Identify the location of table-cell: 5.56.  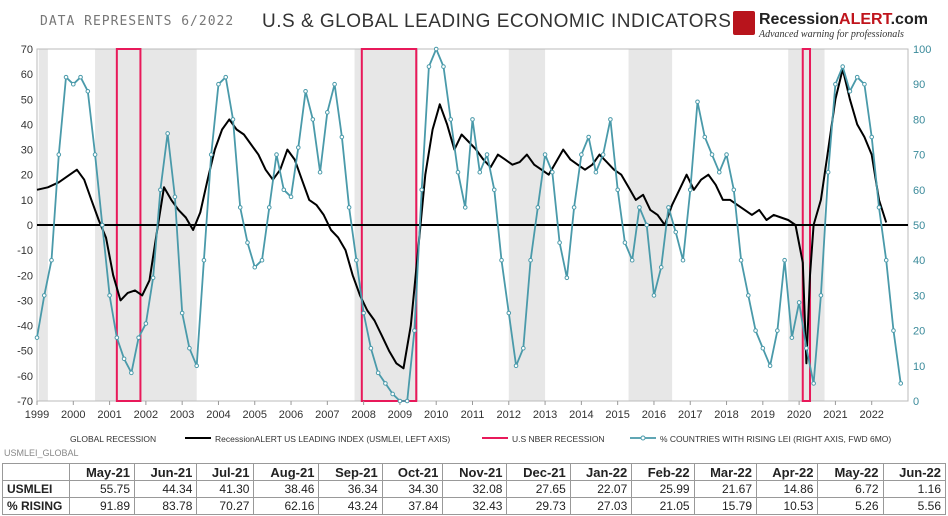
(914, 506).